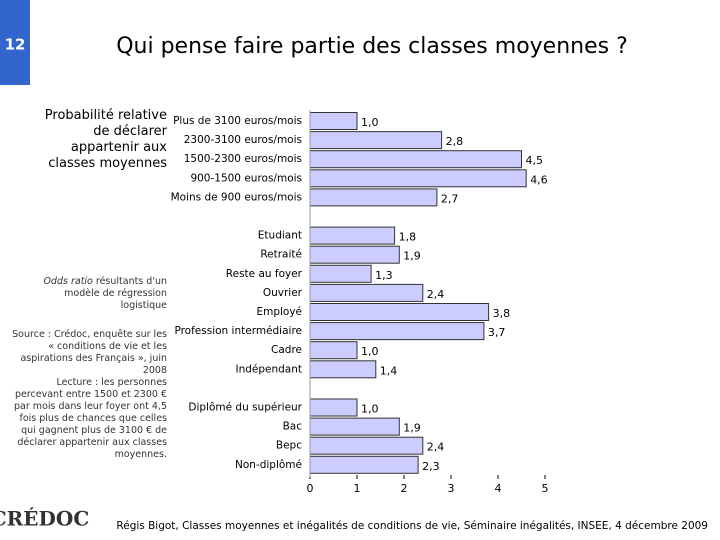 Image resolution: width=720 pixels, height=540 pixels. Describe the element at coordinates (357, 488) in the screenshot. I see `x-tick-label: 1` at that location.